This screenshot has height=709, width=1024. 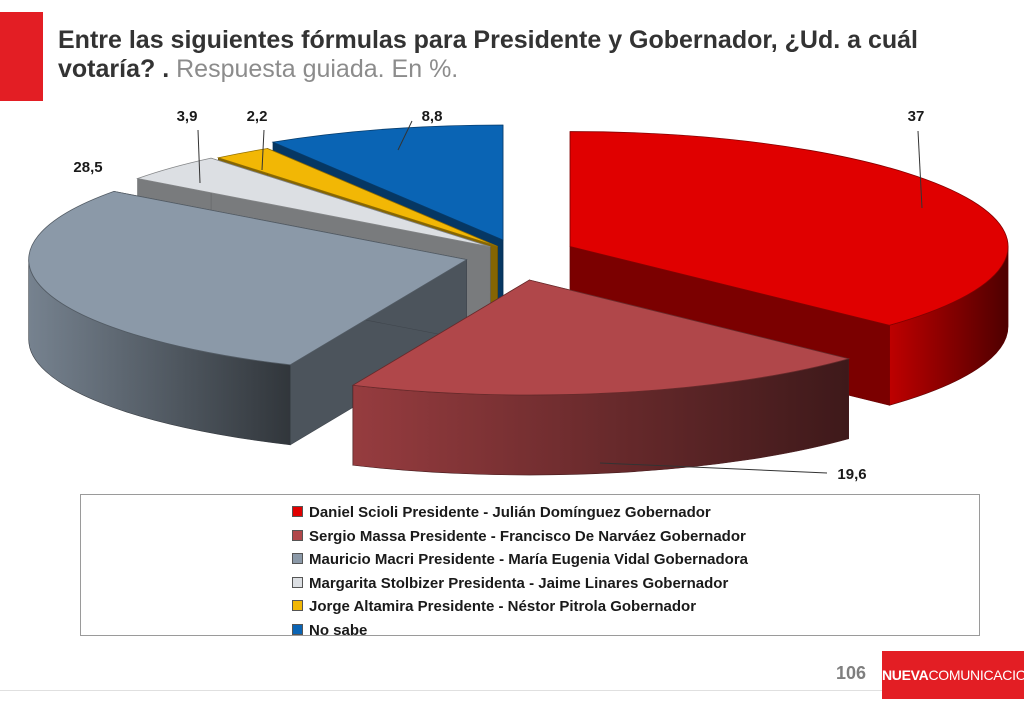 I want to click on legend-label: No sabe, so click(x=338, y=630).